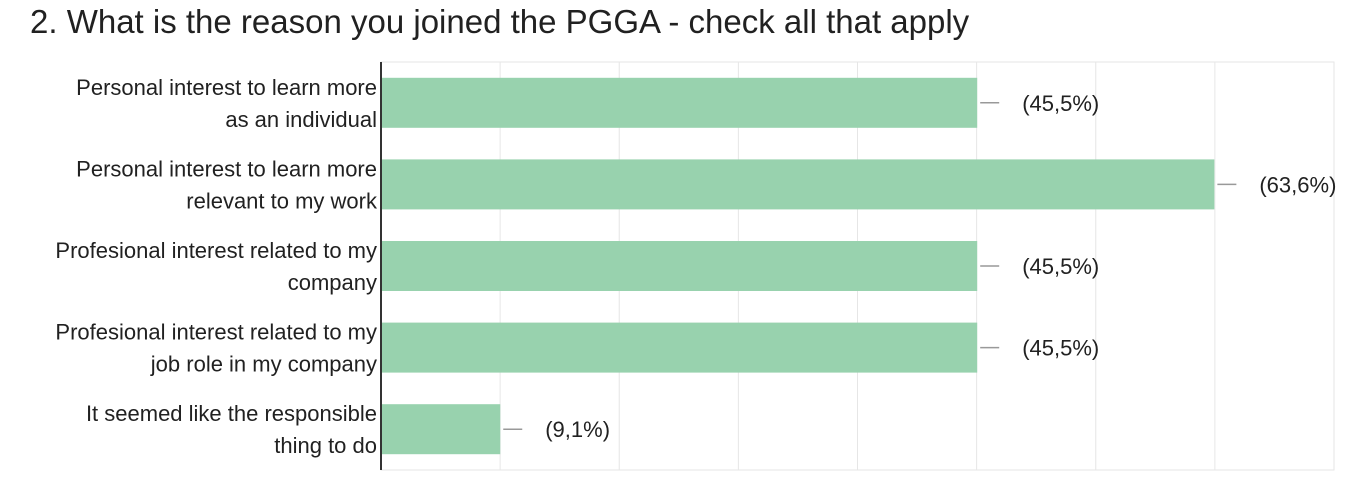  I want to click on data-label: (9,1%), so click(577, 429).